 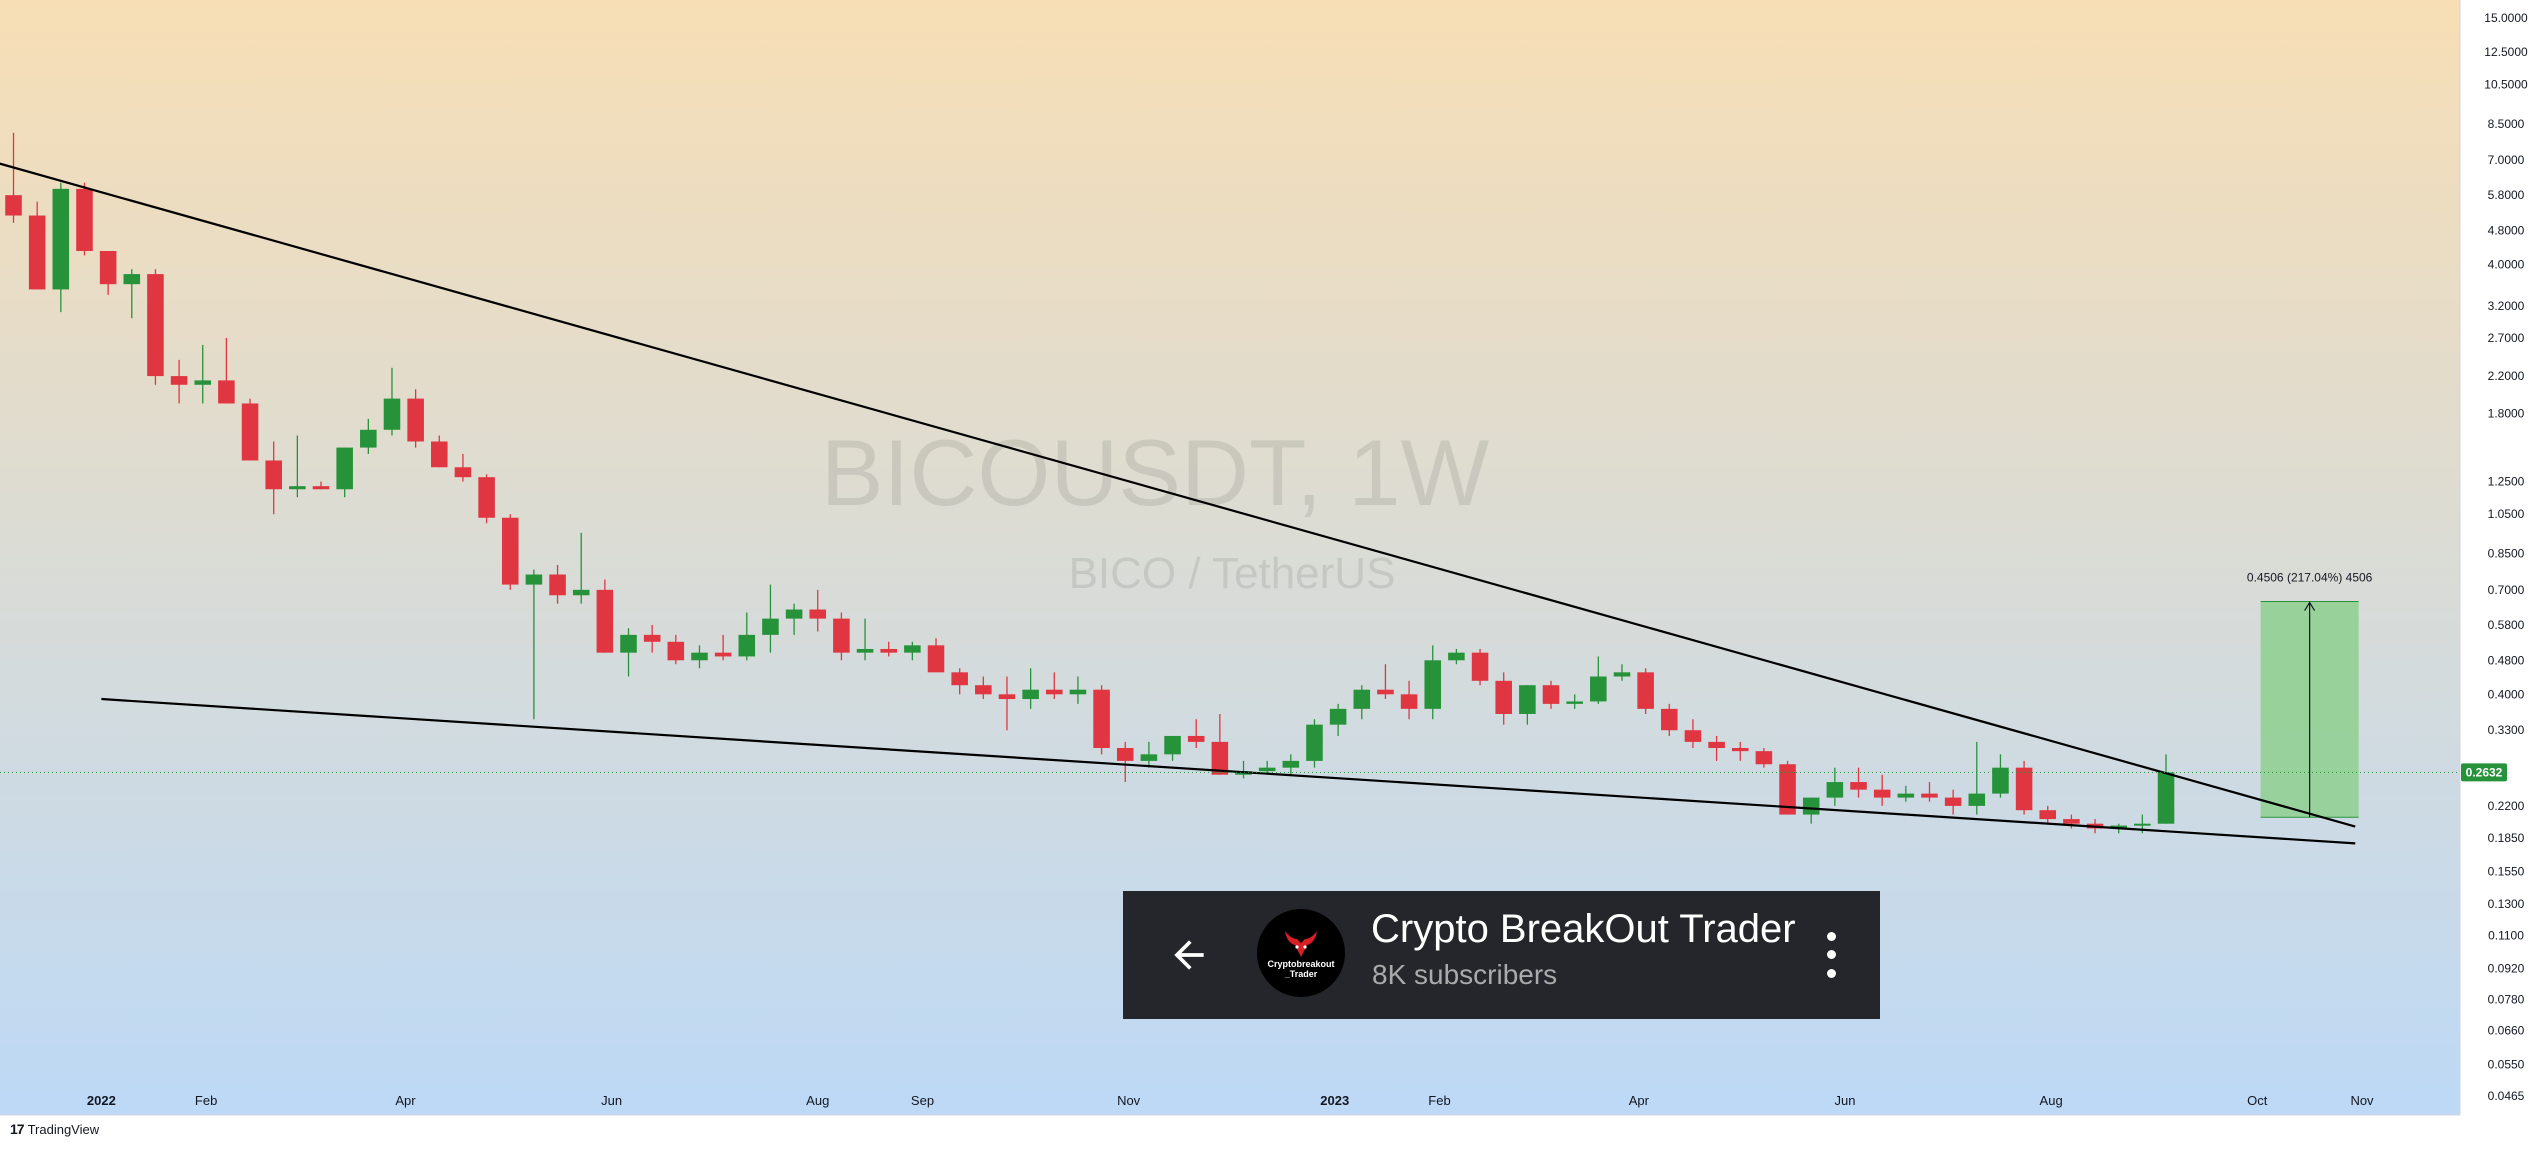 What do you see at coordinates (2506, 730) in the screenshot?
I see `y-tick-label: 0.3300` at bounding box center [2506, 730].